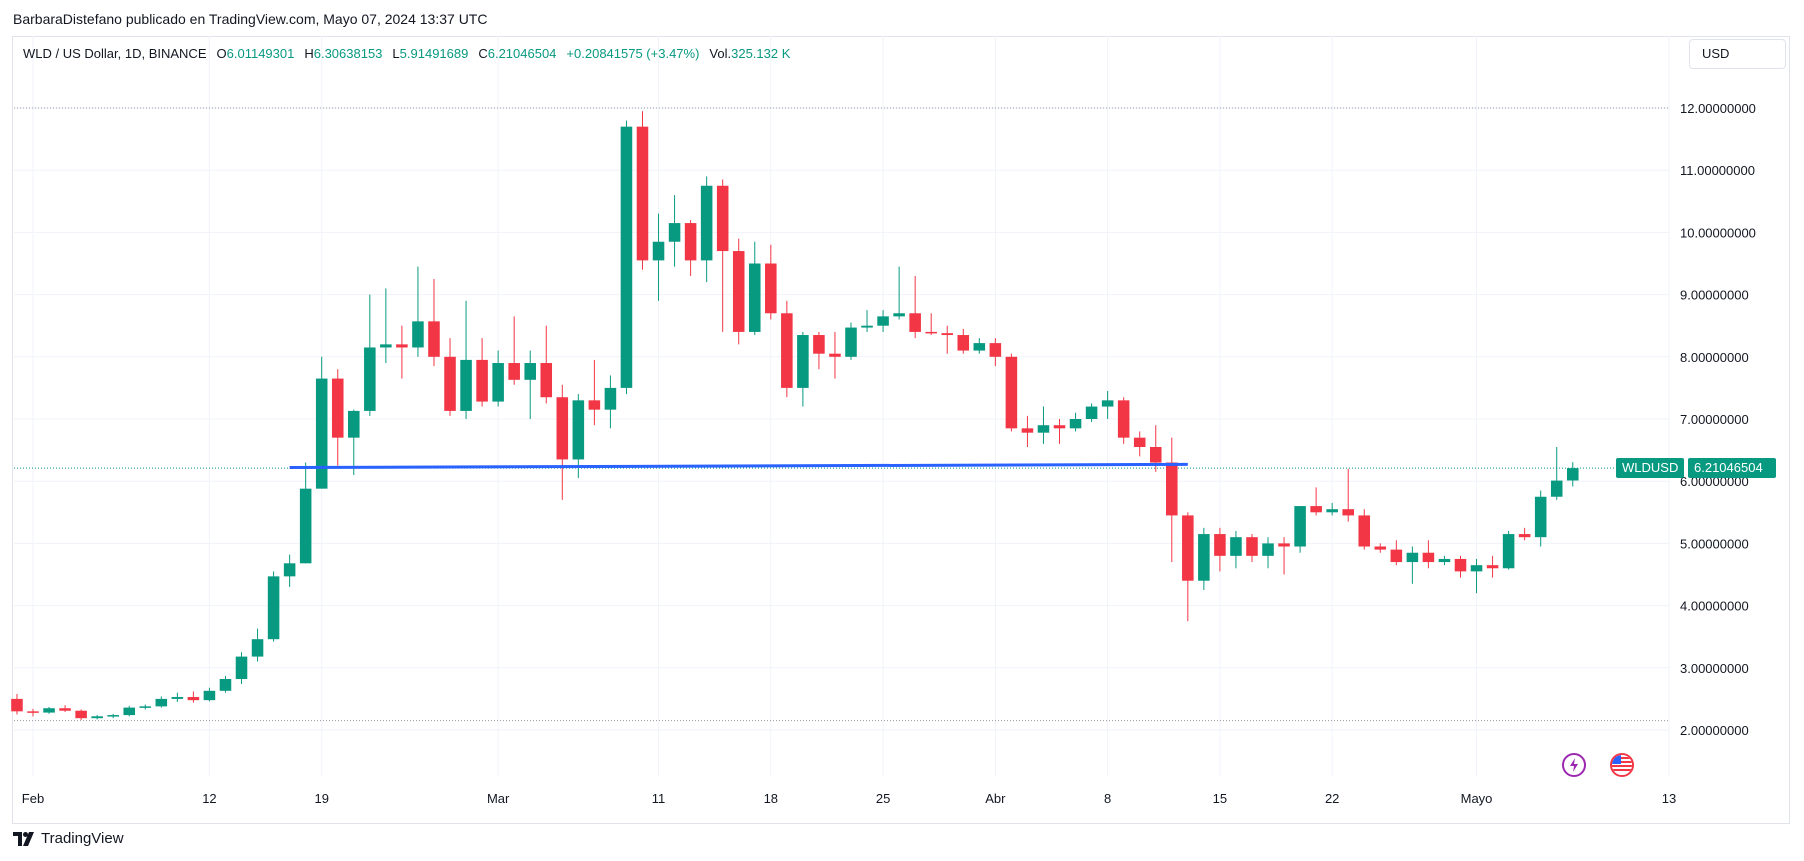 This screenshot has height=861, width=1804. Describe the element at coordinates (1220, 798) in the screenshot. I see `time-tick-label: 15` at that location.